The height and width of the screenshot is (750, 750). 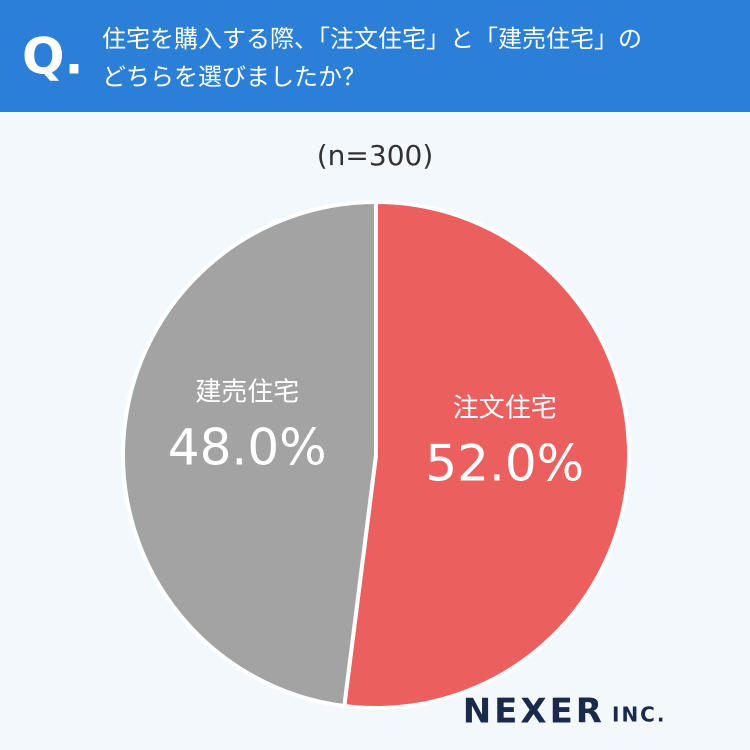 I want to click on slice-value-label: 52.0%, so click(x=504, y=464).